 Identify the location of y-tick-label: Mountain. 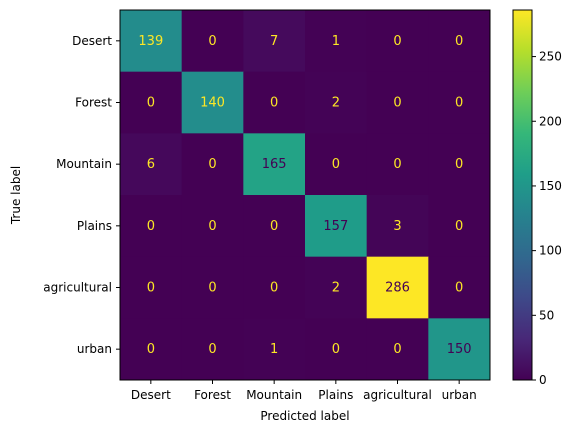
(84, 164).